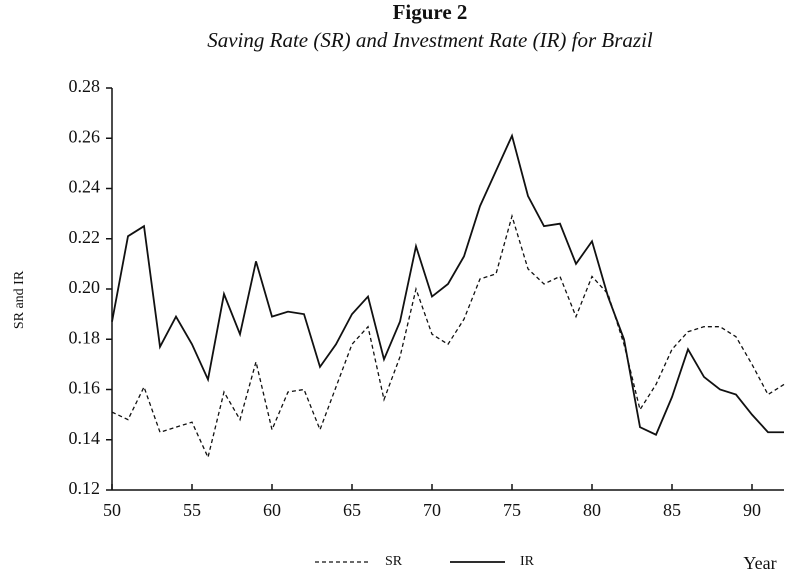 The width and height of the screenshot is (794, 577). What do you see at coordinates (85, 187) in the screenshot?
I see `y-tick-label: 0.24` at bounding box center [85, 187].